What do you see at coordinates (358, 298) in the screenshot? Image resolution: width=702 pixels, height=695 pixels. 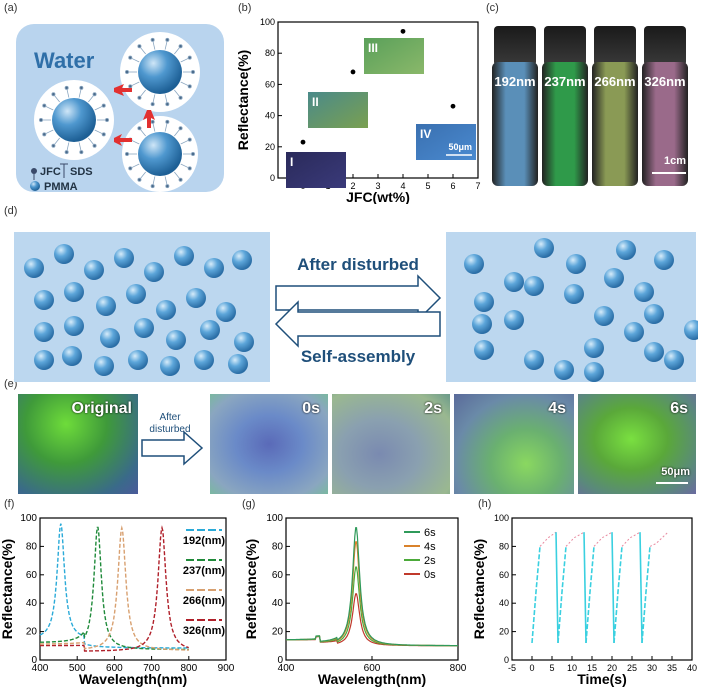 I see `arrow-right` at bounding box center [358, 298].